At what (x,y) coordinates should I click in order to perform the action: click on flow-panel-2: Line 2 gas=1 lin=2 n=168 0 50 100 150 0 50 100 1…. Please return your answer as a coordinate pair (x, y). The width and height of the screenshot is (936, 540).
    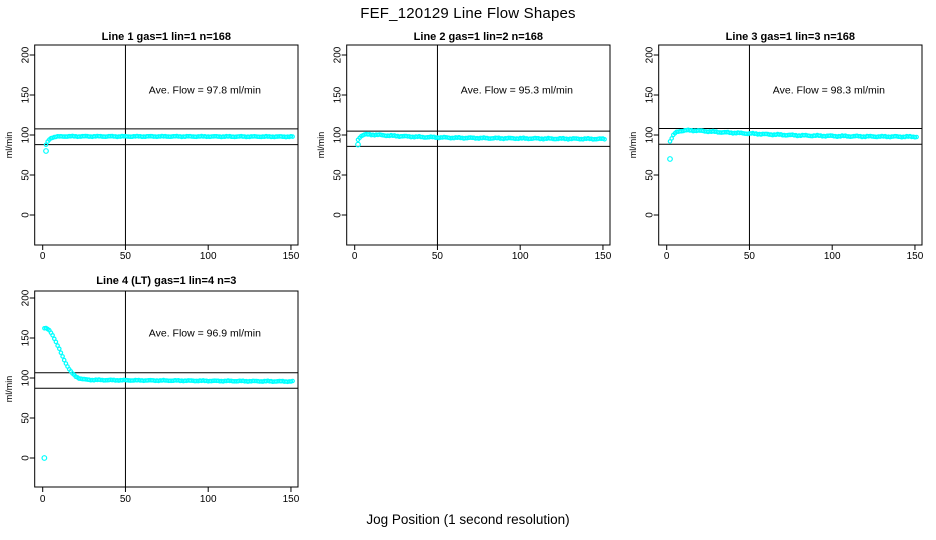
    Looking at the image, I should click on (464, 146).